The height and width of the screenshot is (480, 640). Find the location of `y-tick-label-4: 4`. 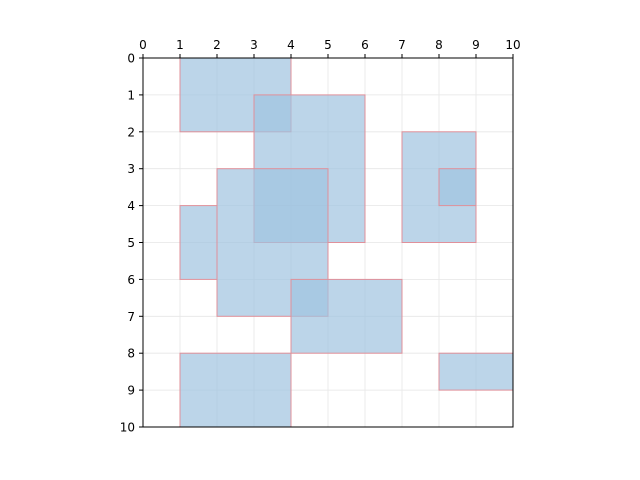

y-tick-label-4: 4 is located at coordinates (131, 206).